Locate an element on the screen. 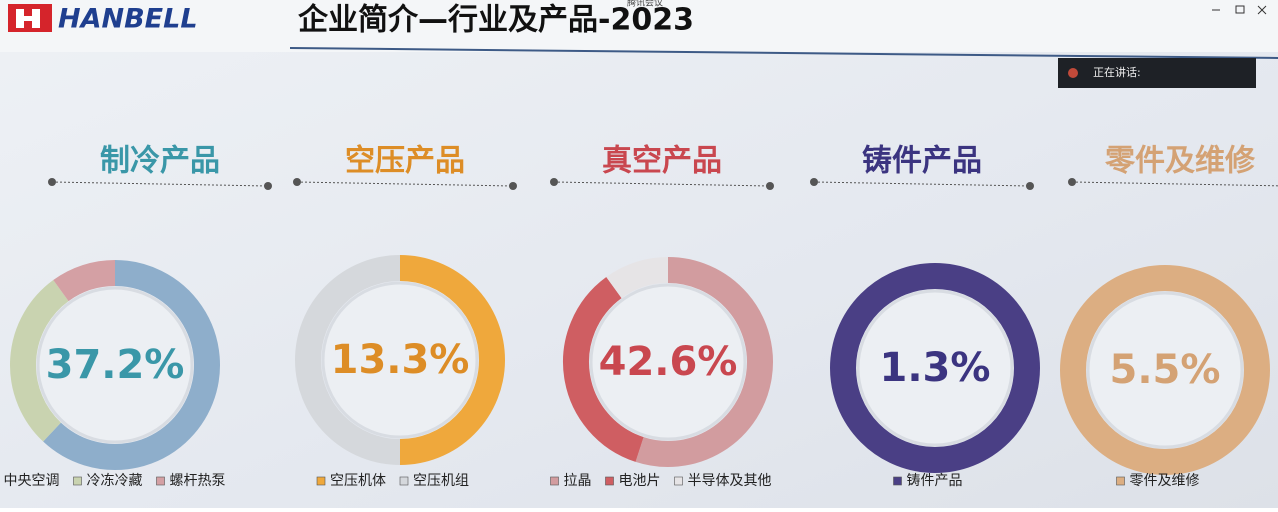 The image size is (1278, 512). legend-label: 中央空调 is located at coordinates (32, 481).